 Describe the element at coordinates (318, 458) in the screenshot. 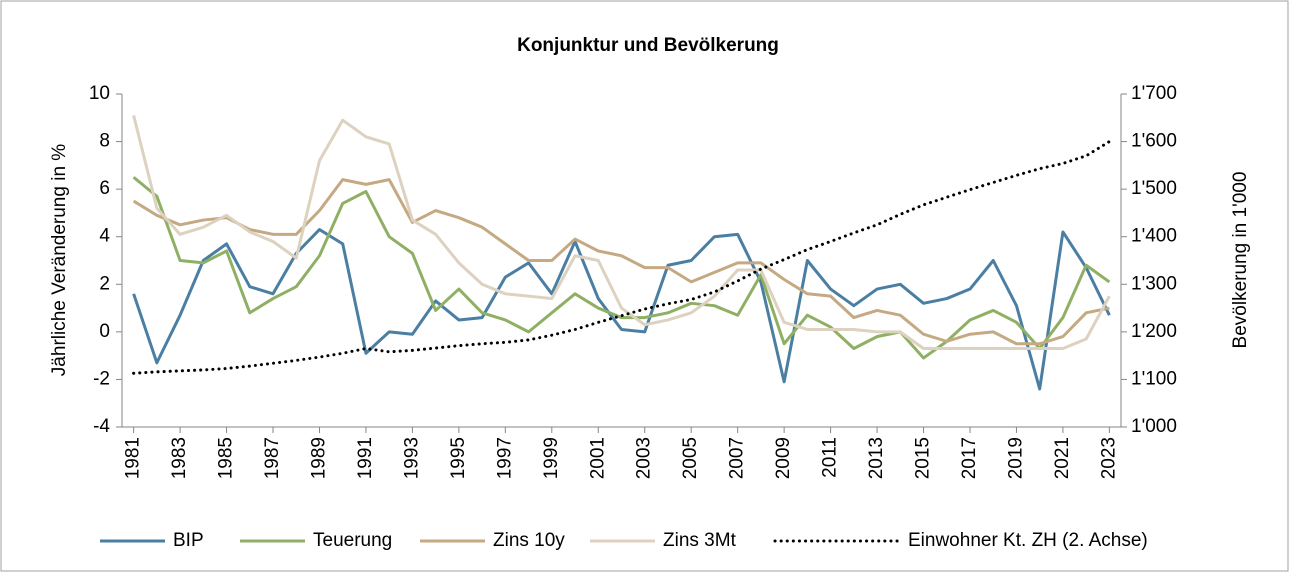

I see `x-tick-label: 1989` at that location.